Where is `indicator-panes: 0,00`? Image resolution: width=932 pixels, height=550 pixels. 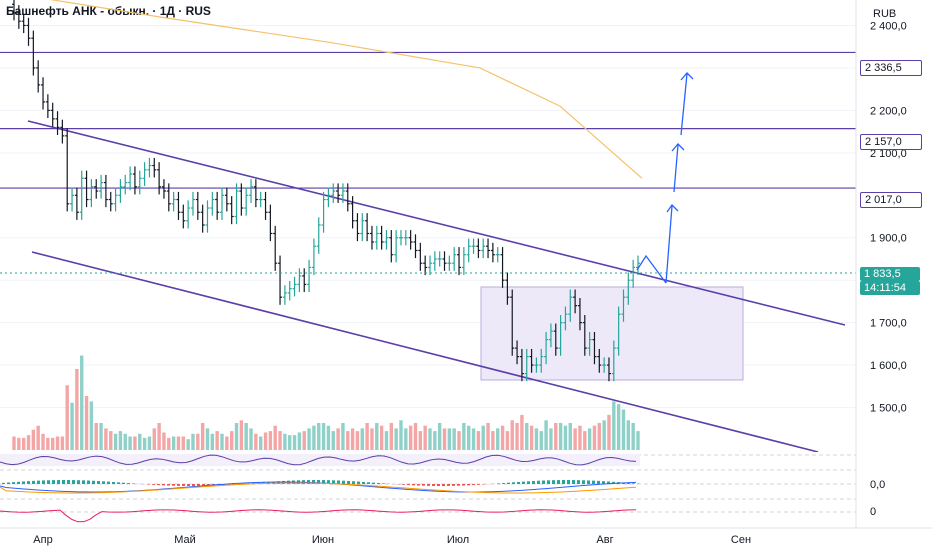 indicator-panes: 0,00 is located at coordinates (442, 490).